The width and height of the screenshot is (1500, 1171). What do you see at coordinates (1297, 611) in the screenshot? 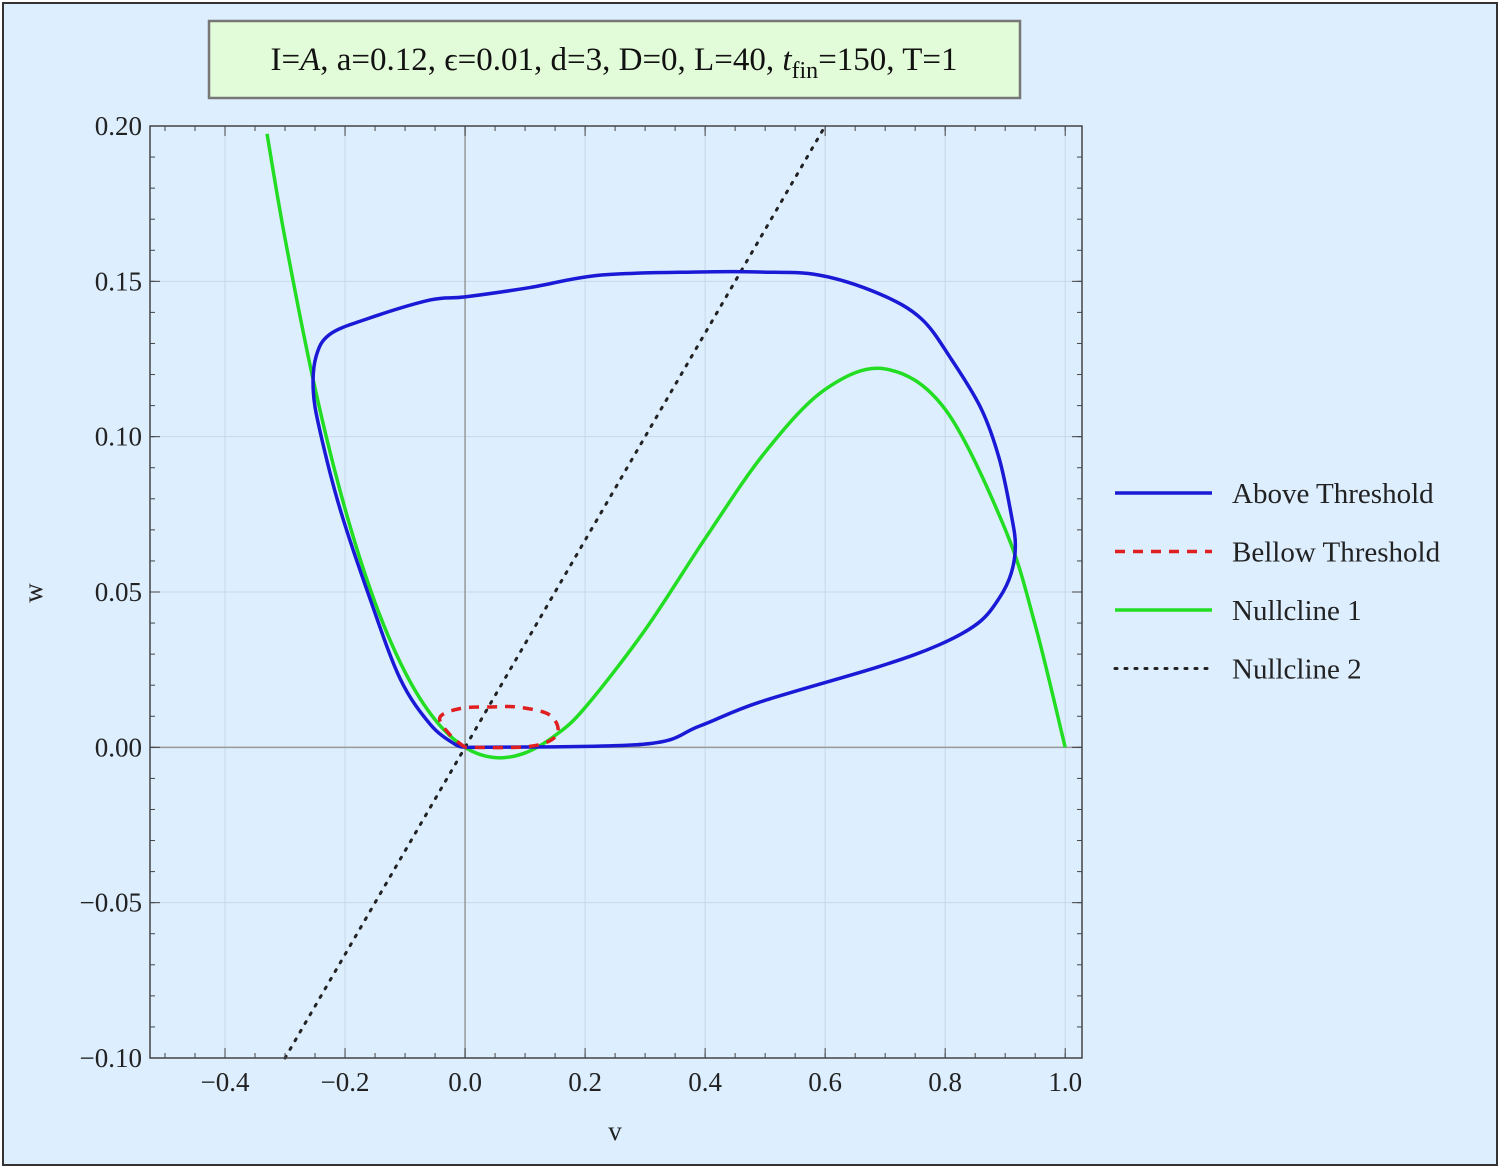
I see `legend-label: Nullcline 1` at bounding box center [1297, 611].